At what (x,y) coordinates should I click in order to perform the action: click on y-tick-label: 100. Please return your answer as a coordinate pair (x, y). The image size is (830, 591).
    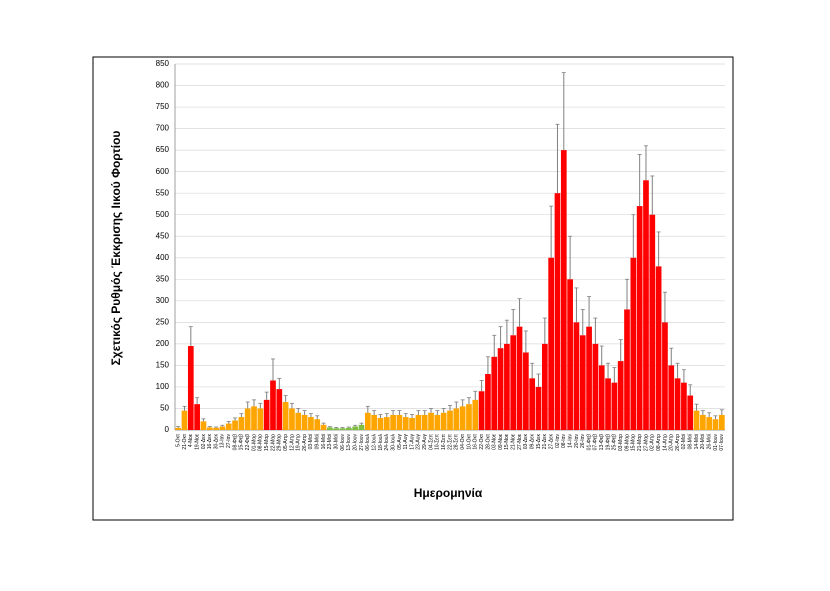
    Looking at the image, I should click on (163, 386).